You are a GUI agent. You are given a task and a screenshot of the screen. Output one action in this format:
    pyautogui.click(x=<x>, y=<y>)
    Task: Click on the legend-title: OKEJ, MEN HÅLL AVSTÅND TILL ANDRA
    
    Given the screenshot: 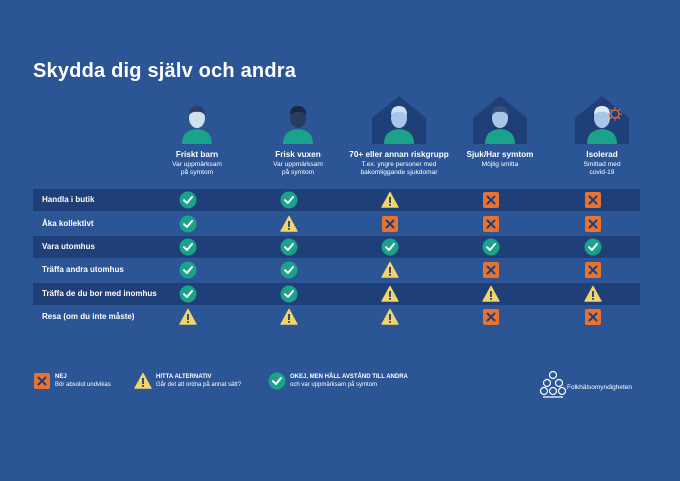 What is the action you would take?
    pyautogui.click(x=349, y=377)
    